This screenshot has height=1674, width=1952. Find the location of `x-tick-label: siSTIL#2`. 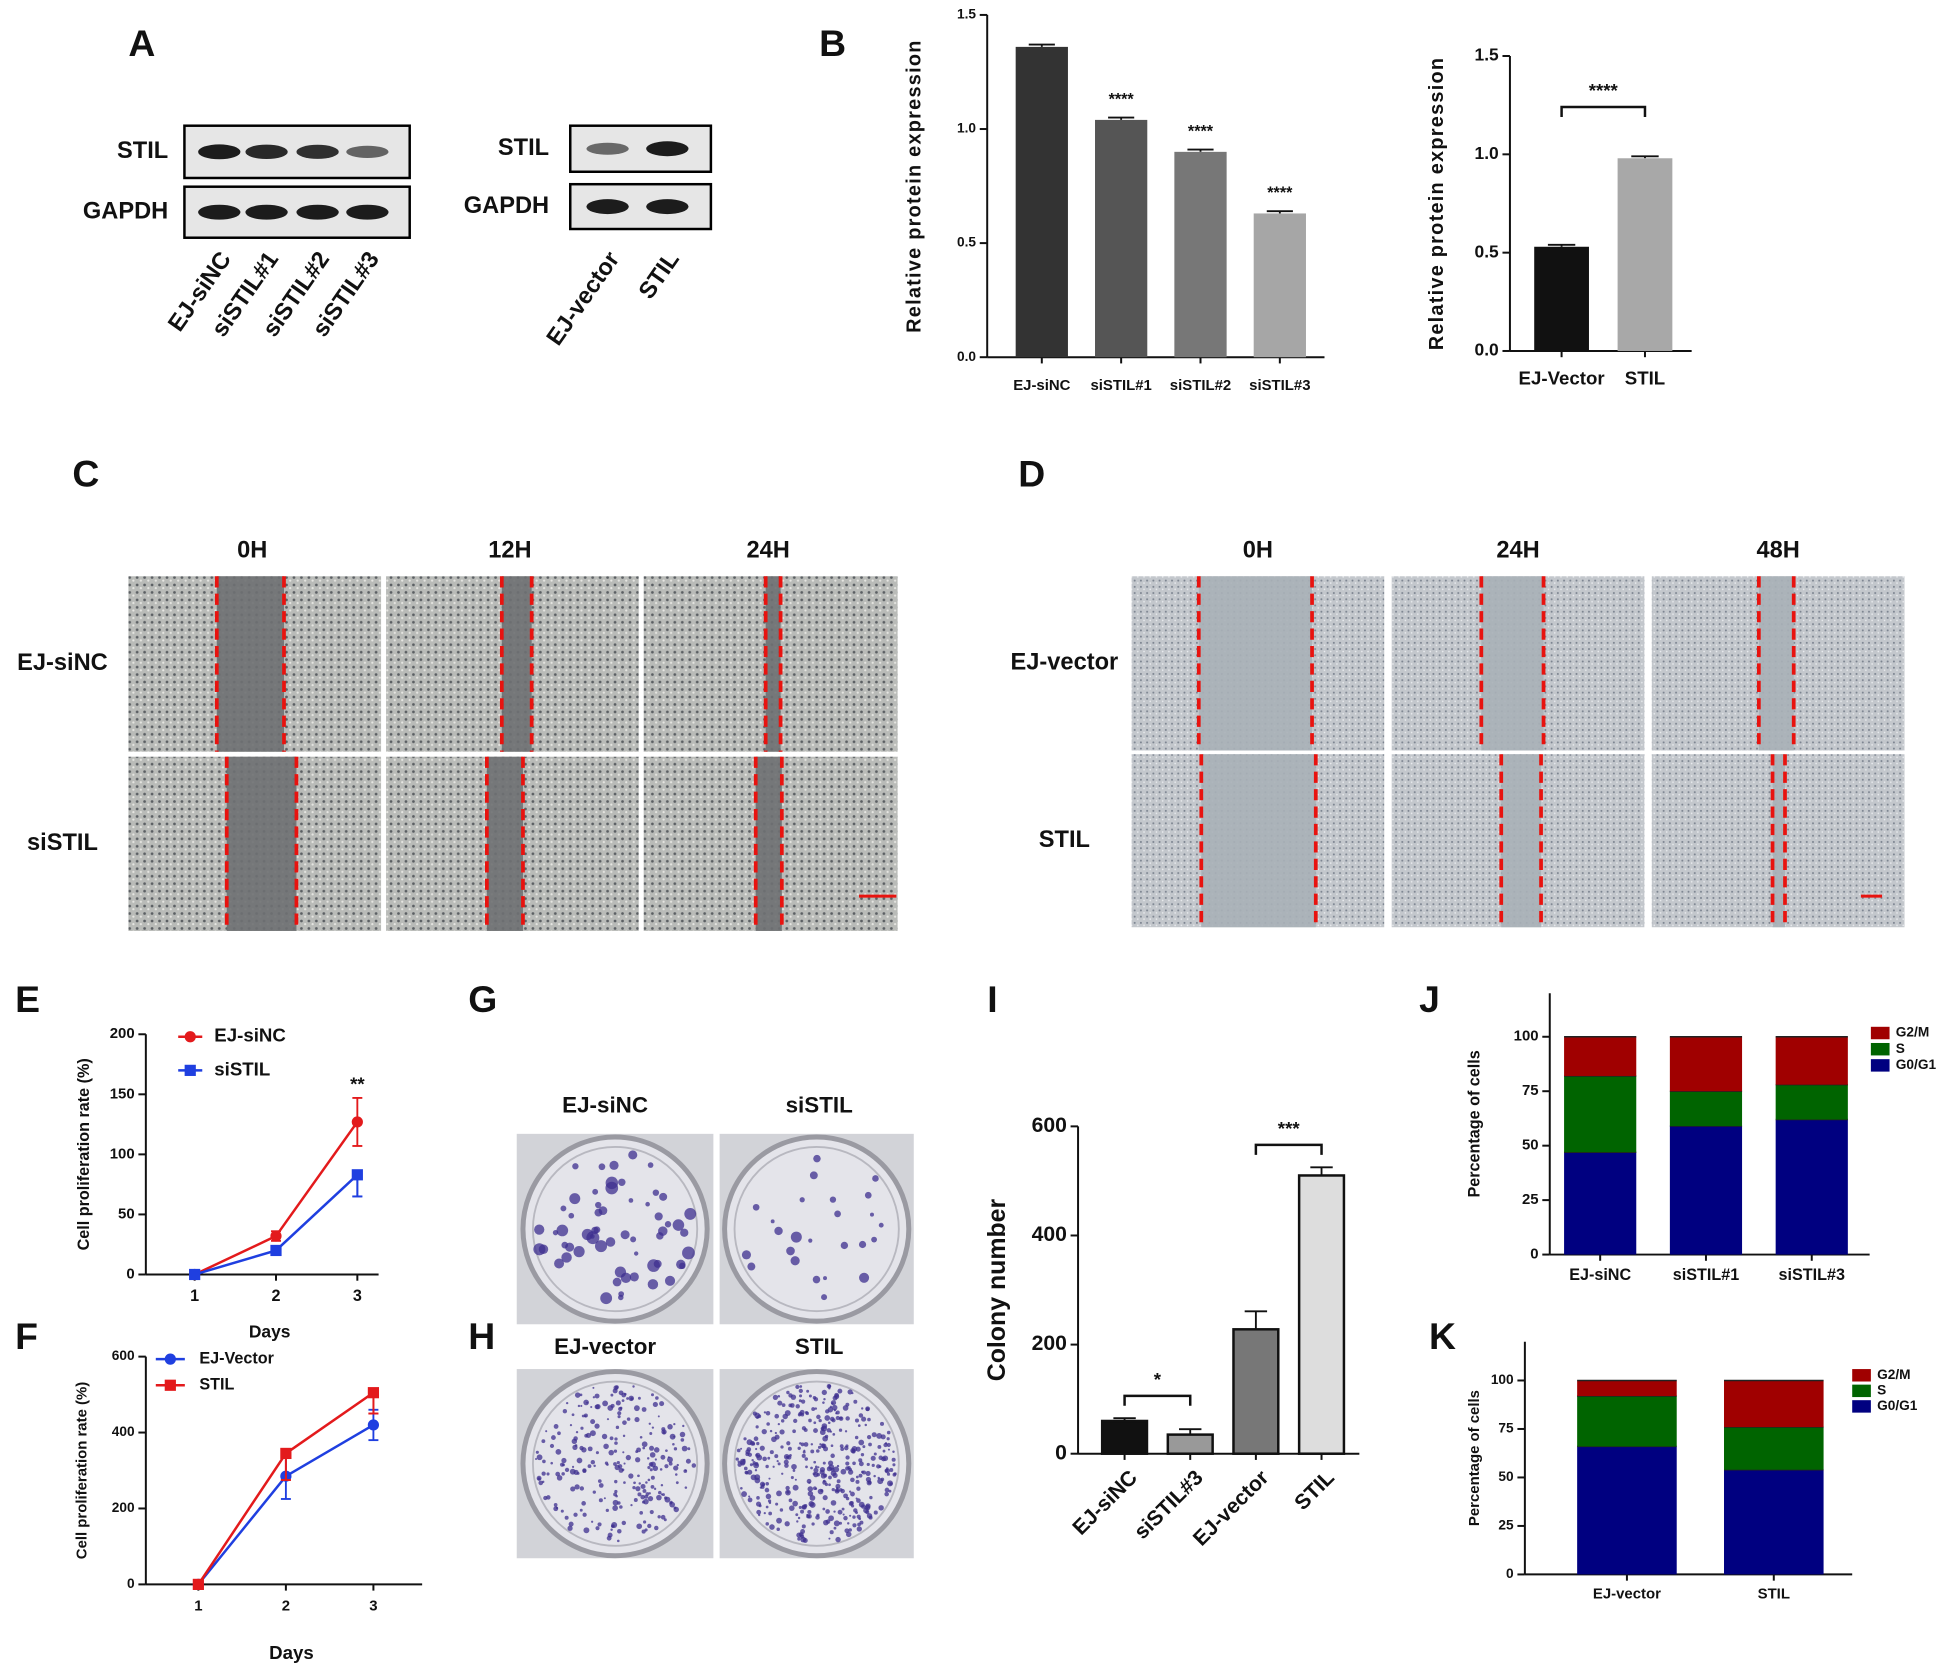

x-tick-label: siSTIL#2 is located at coordinates (1200, 385).